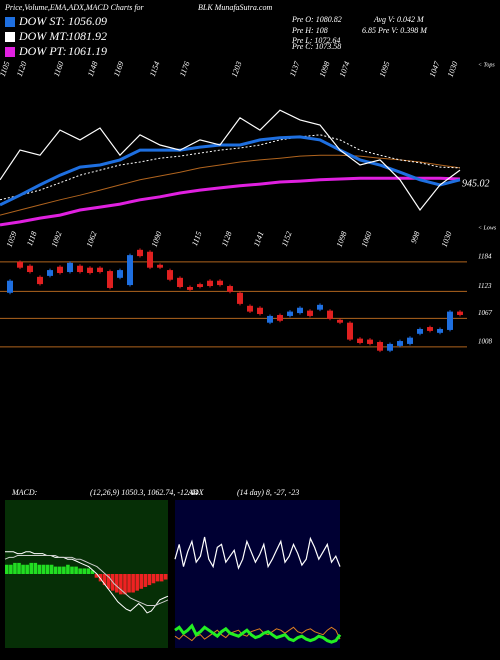  Describe the element at coordinates (485, 341) in the screenshot. I see `y-tick-label: 1008` at that location.